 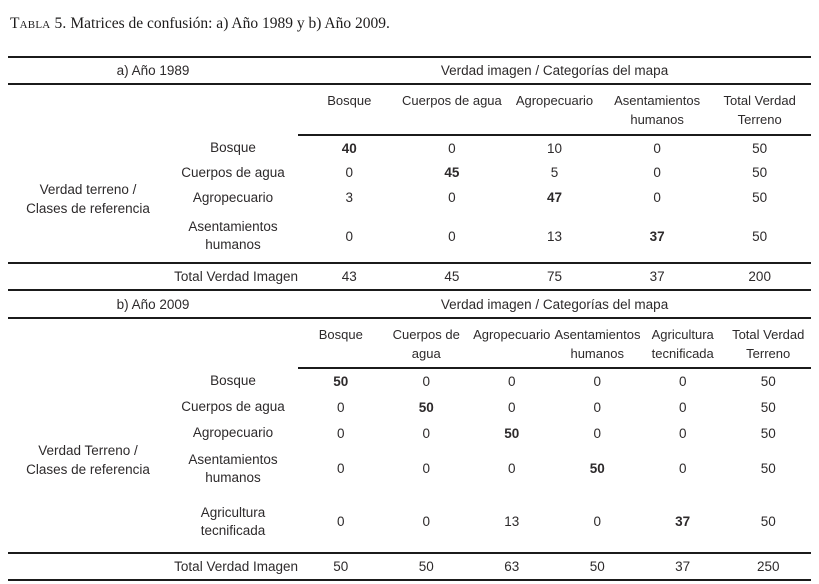 What do you see at coordinates (768, 566) in the screenshot?
I see `total-cell: 250` at bounding box center [768, 566].